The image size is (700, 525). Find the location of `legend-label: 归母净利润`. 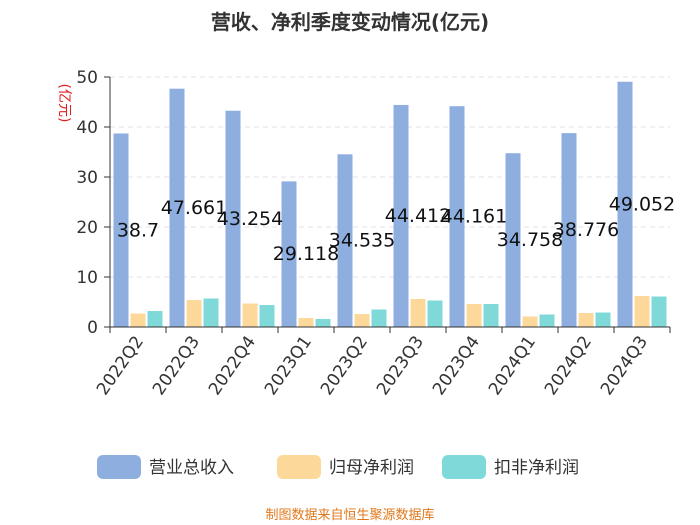

legend-label: 归母净利润 is located at coordinates (371, 468).